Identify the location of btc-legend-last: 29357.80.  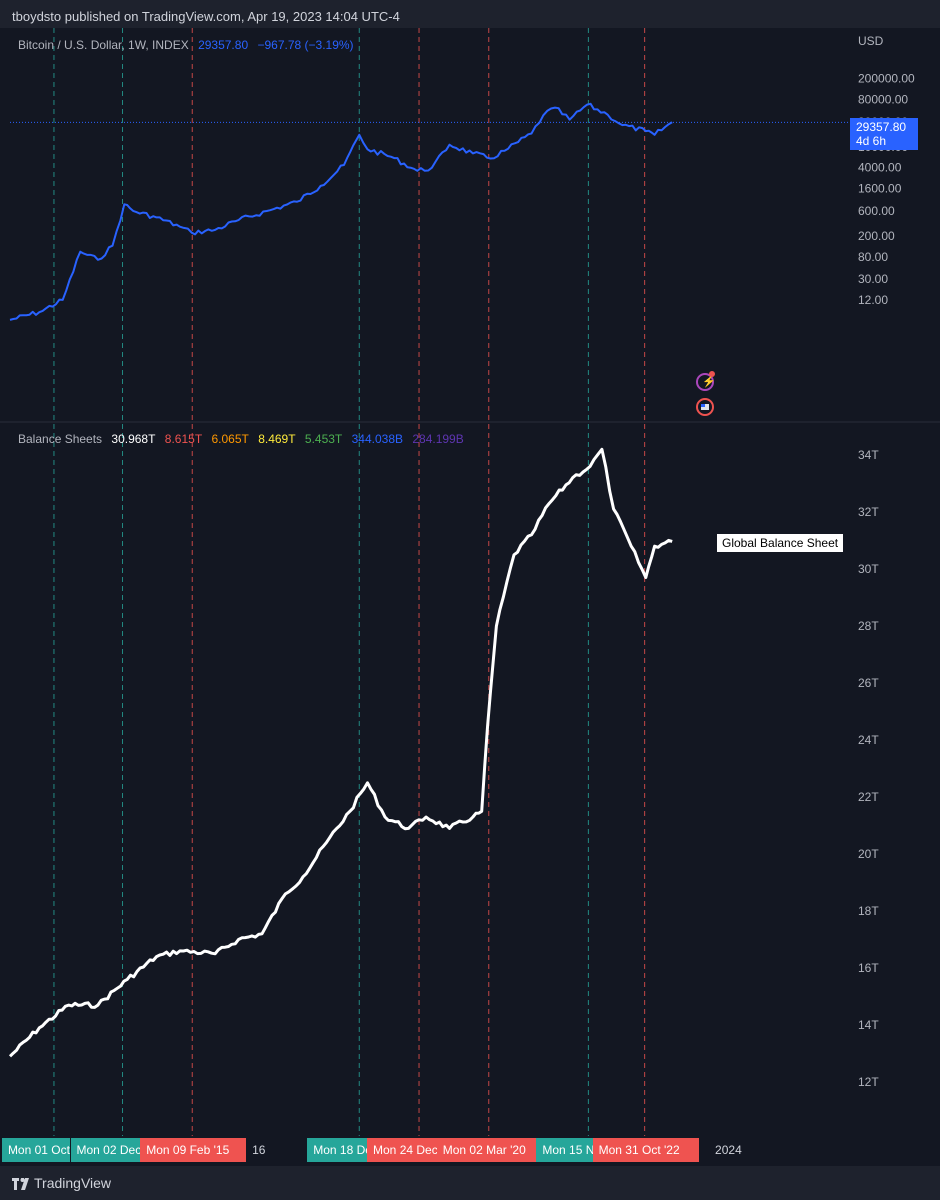
(223, 45).